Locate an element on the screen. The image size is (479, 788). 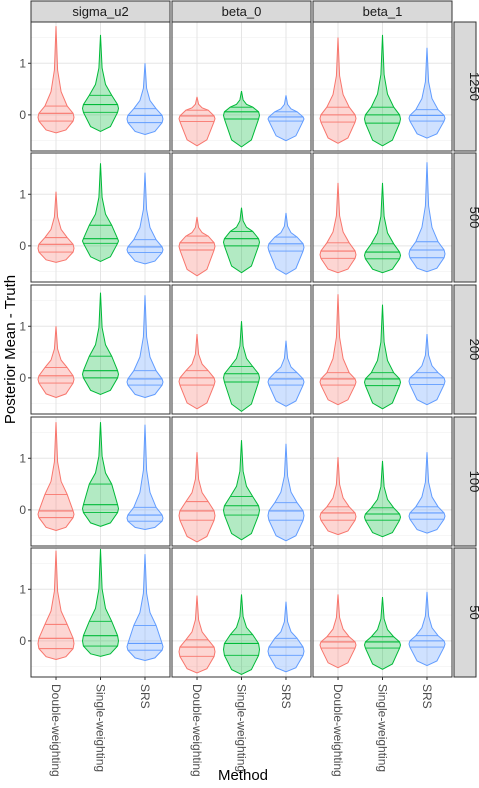
facet-label-beta-1: beta_1 is located at coordinates (383, 11).